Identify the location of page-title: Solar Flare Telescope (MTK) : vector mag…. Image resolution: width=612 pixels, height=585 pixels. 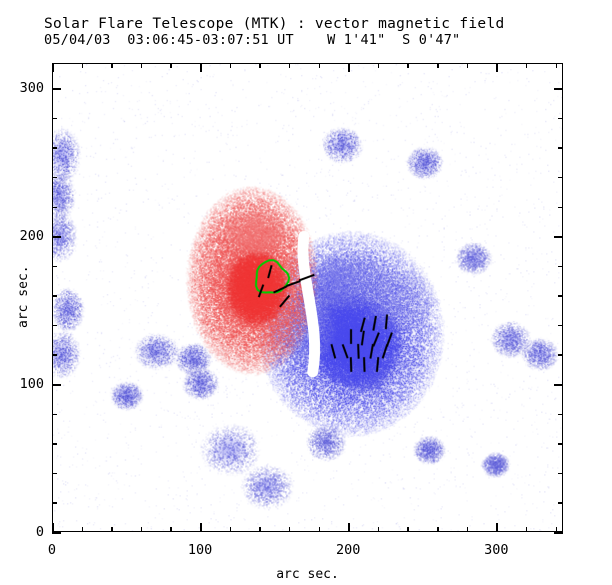
(274, 24).